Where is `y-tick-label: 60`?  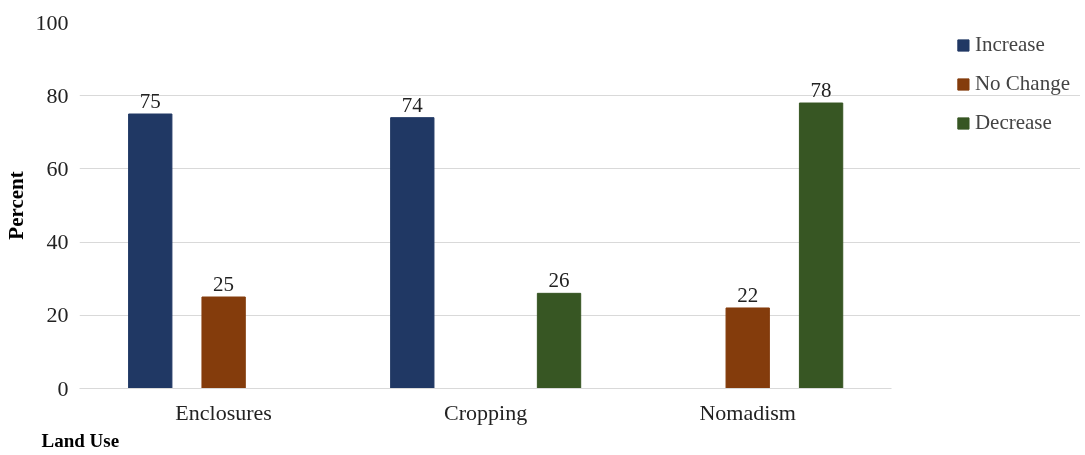 y-tick-label: 60 is located at coordinates (57, 168).